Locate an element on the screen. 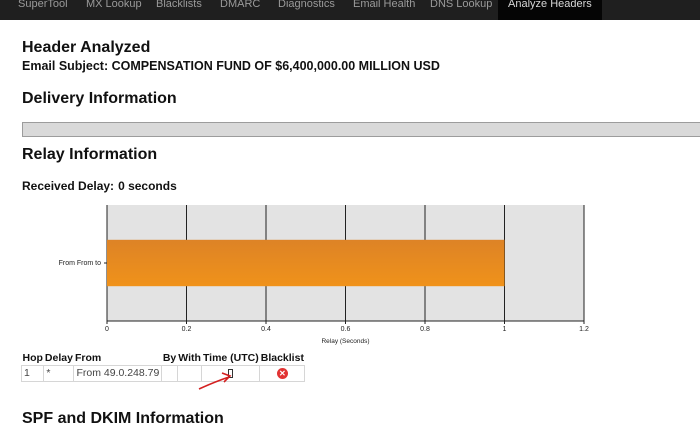 Image resolution: width=700 pixels, height=430 pixels. blacklisted-icon: ✕ is located at coordinates (282, 373).